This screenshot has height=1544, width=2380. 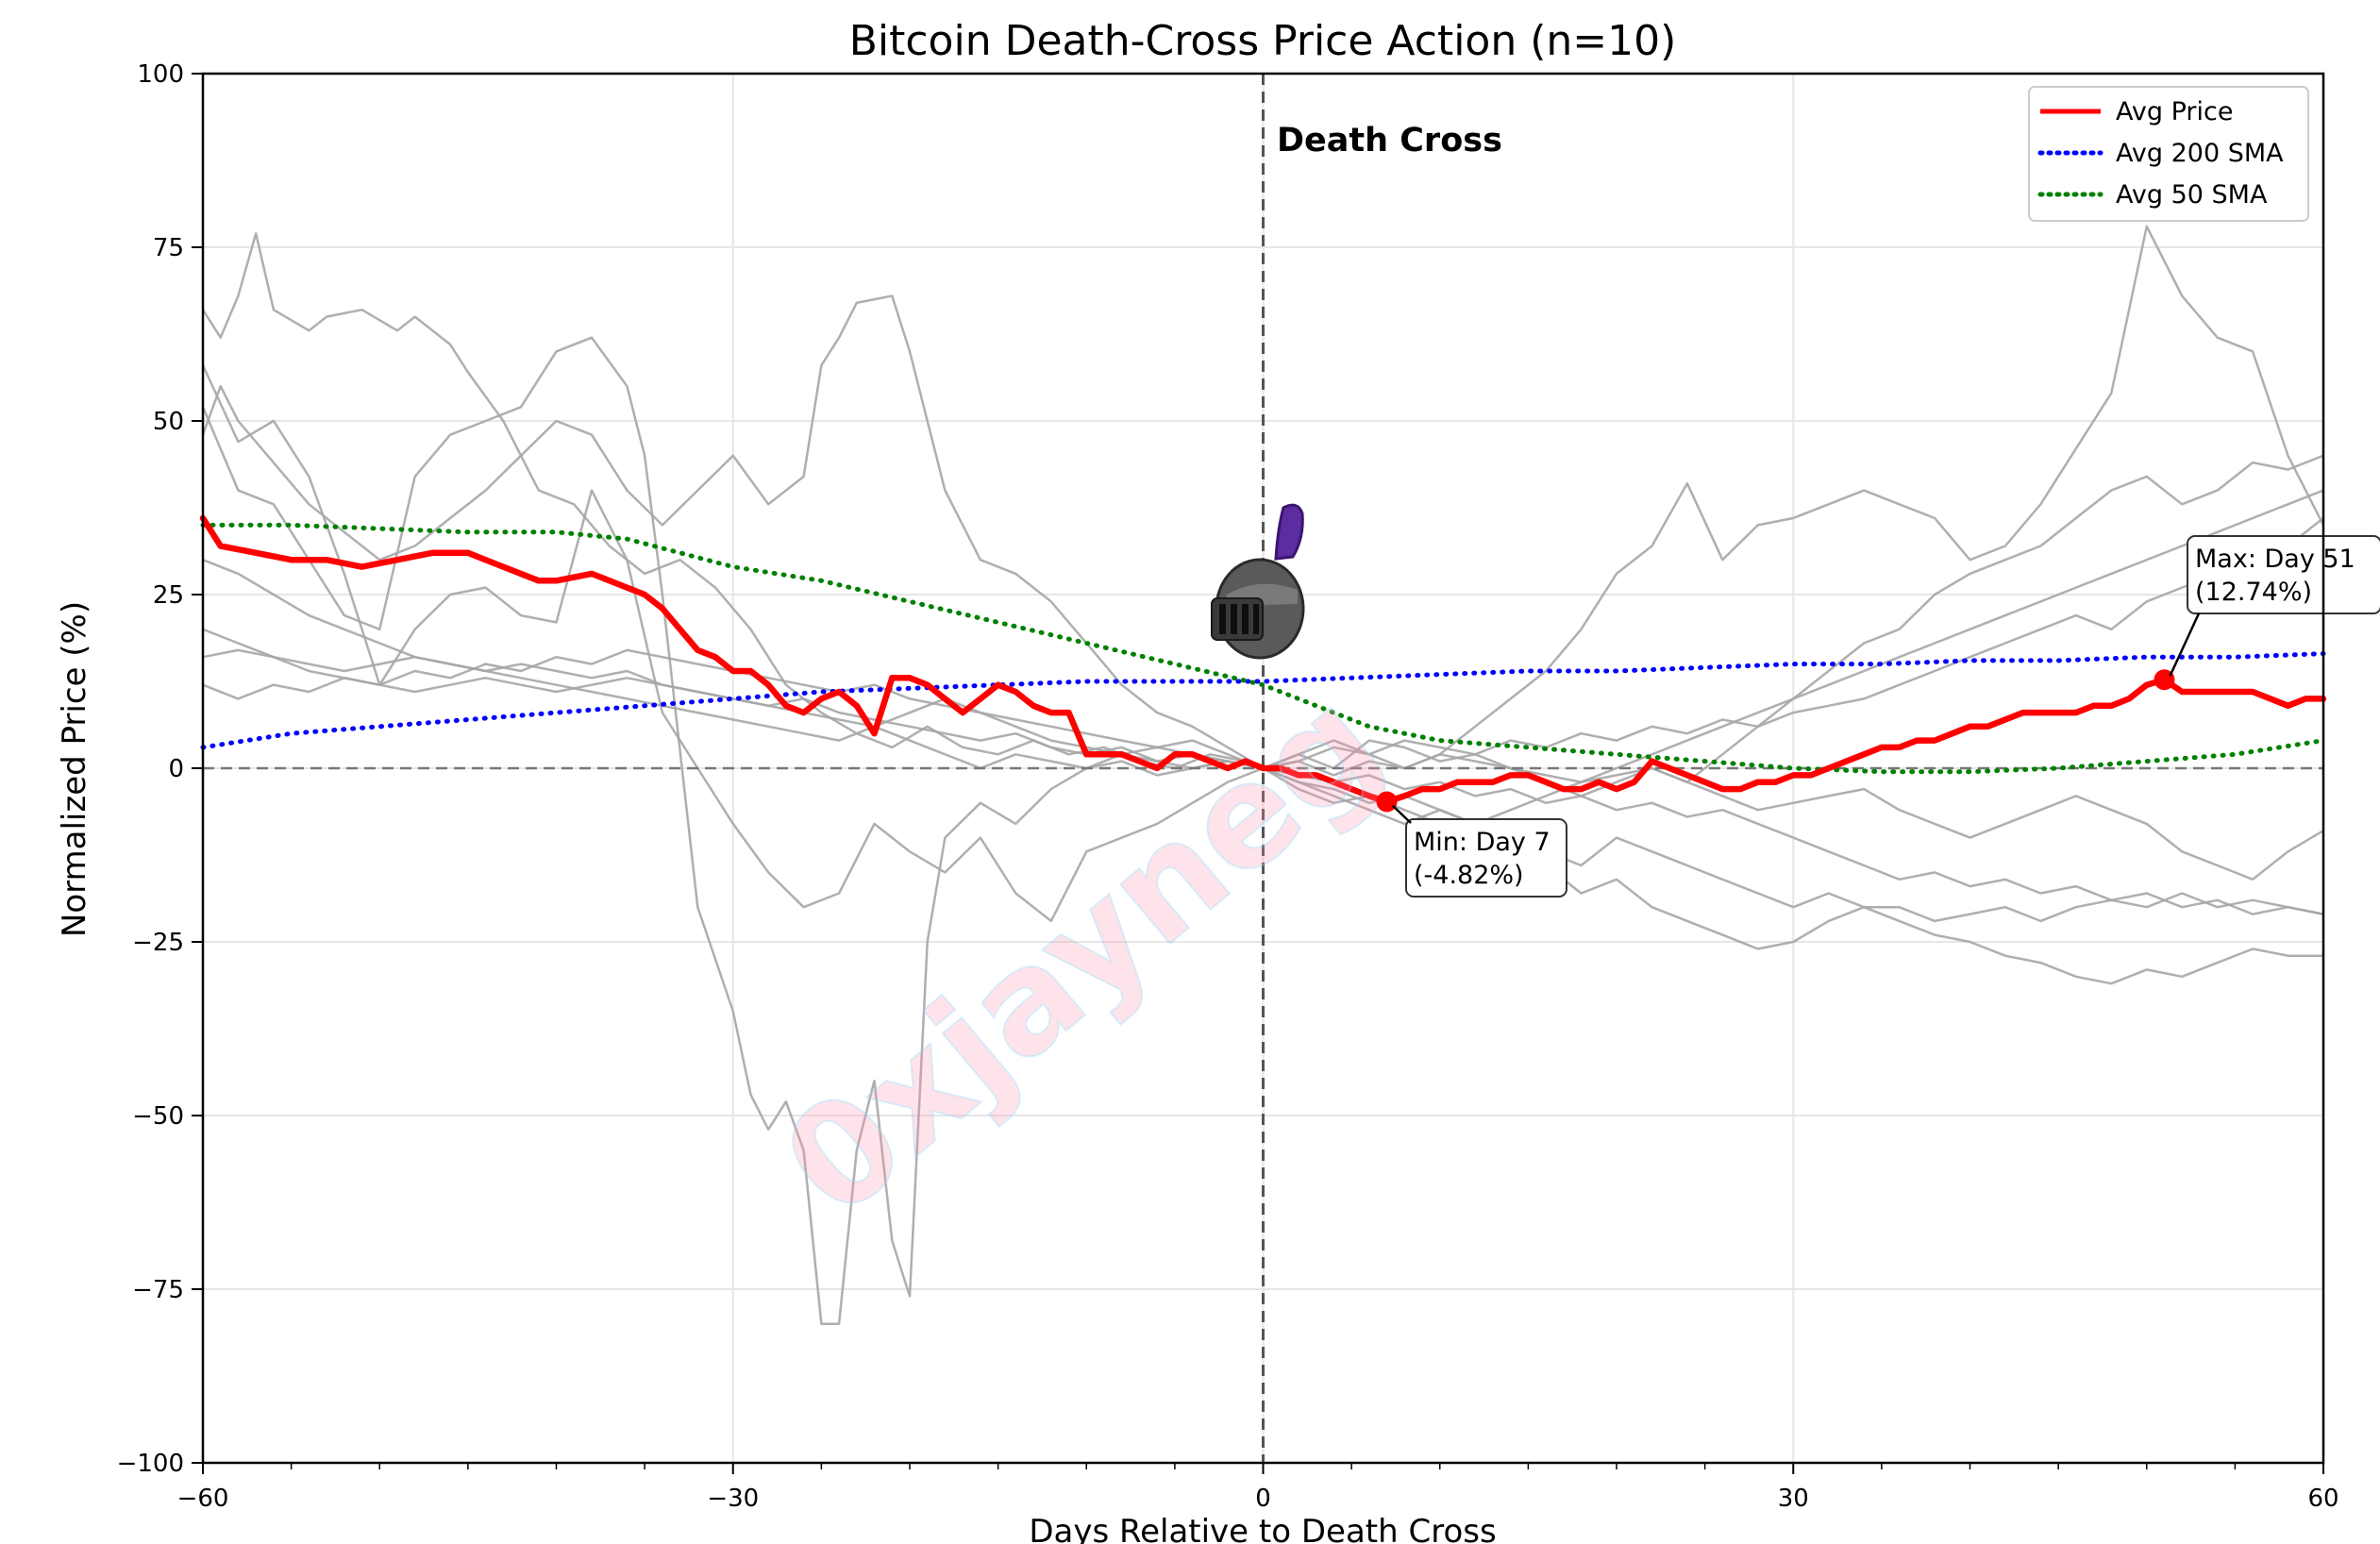 I want to click on death-cross-label: Death Cross, so click(x=1389, y=140).